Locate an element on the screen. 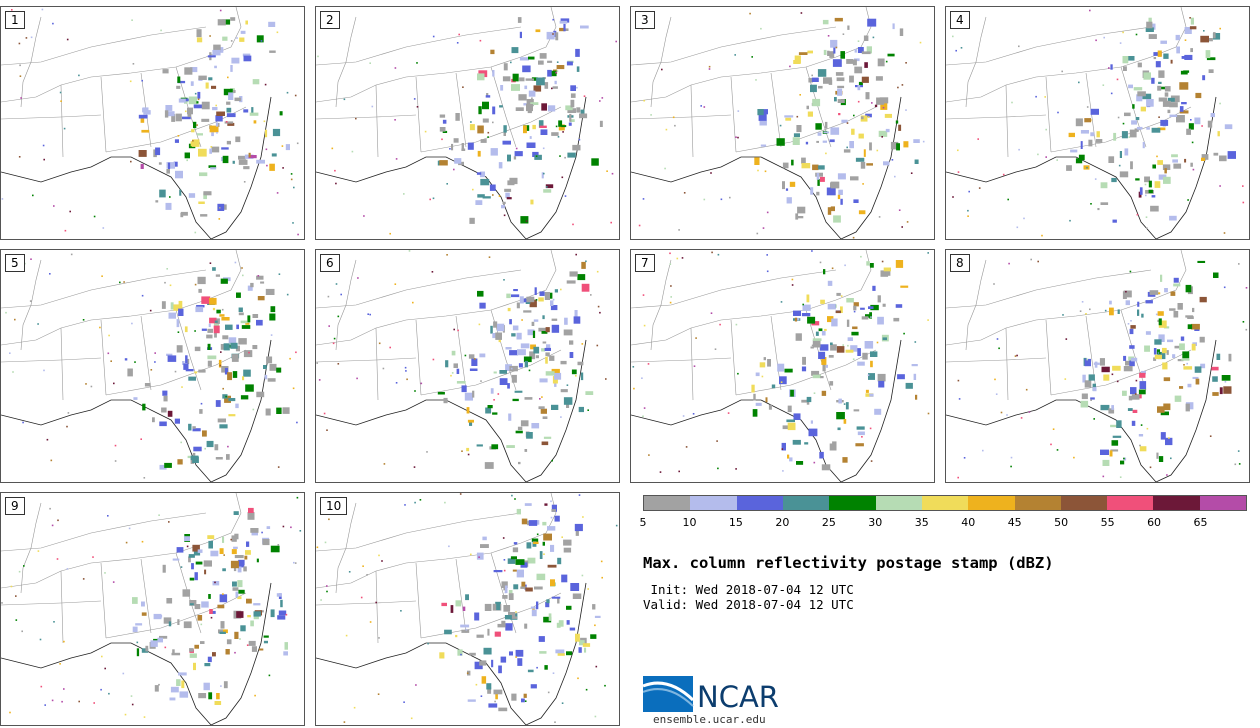 The width and height of the screenshot is (1260, 728). colorbar-tick: 55 is located at coordinates (1107, 522).